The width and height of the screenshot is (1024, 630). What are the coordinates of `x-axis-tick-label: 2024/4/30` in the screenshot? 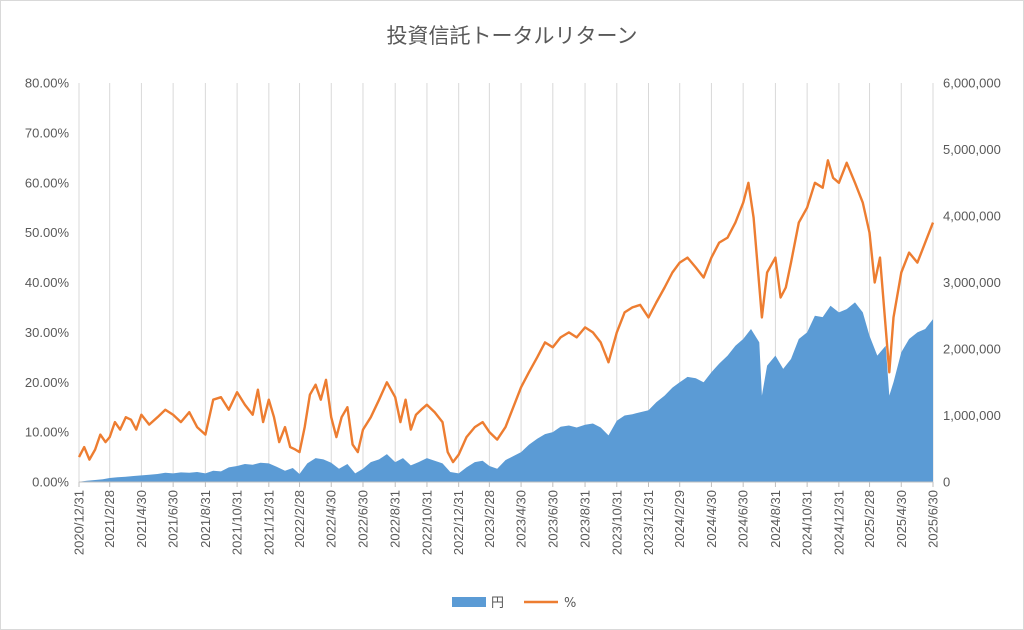 It's located at (711, 519).